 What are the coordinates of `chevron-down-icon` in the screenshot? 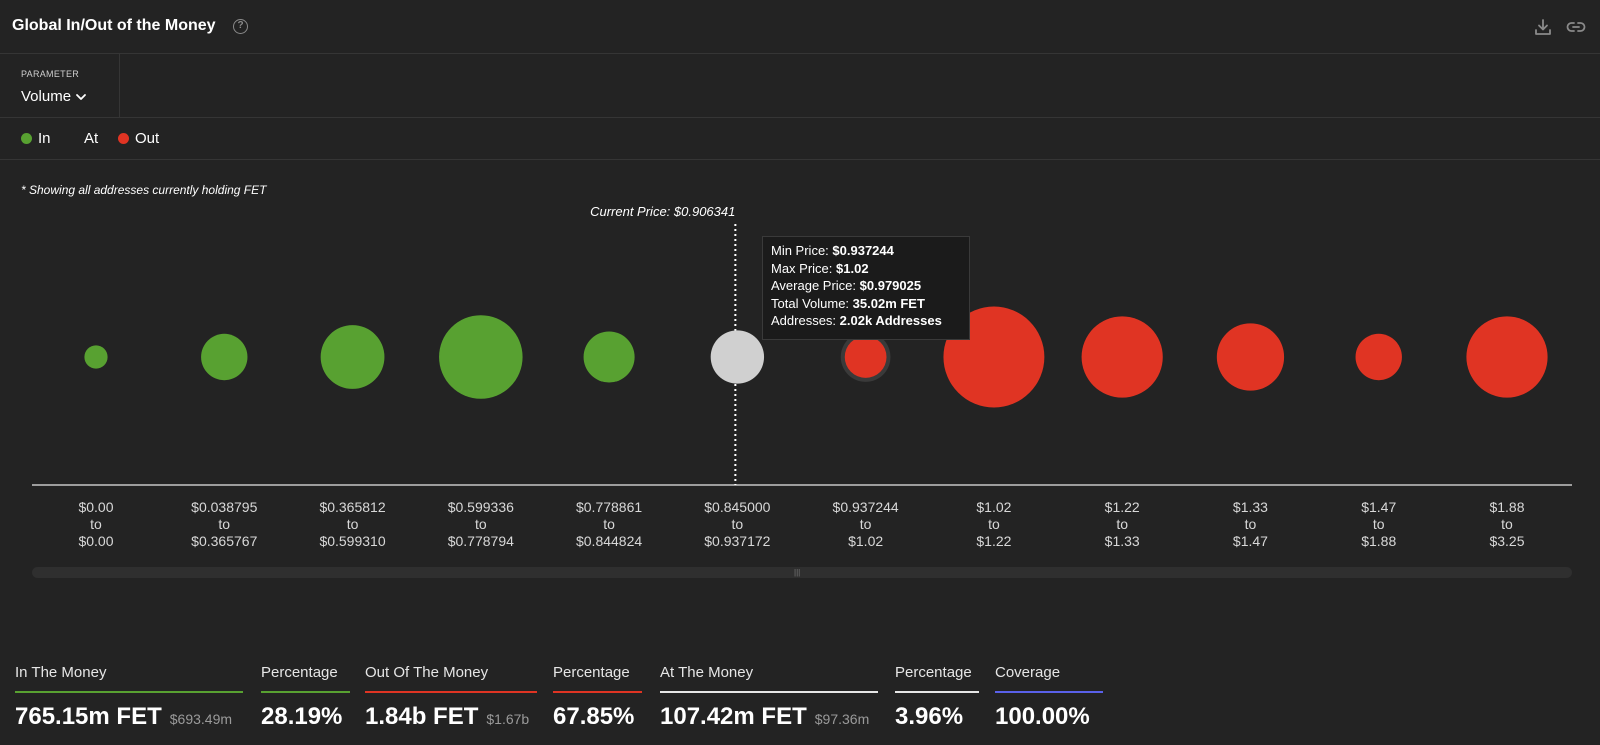 It's located at (81, 96).